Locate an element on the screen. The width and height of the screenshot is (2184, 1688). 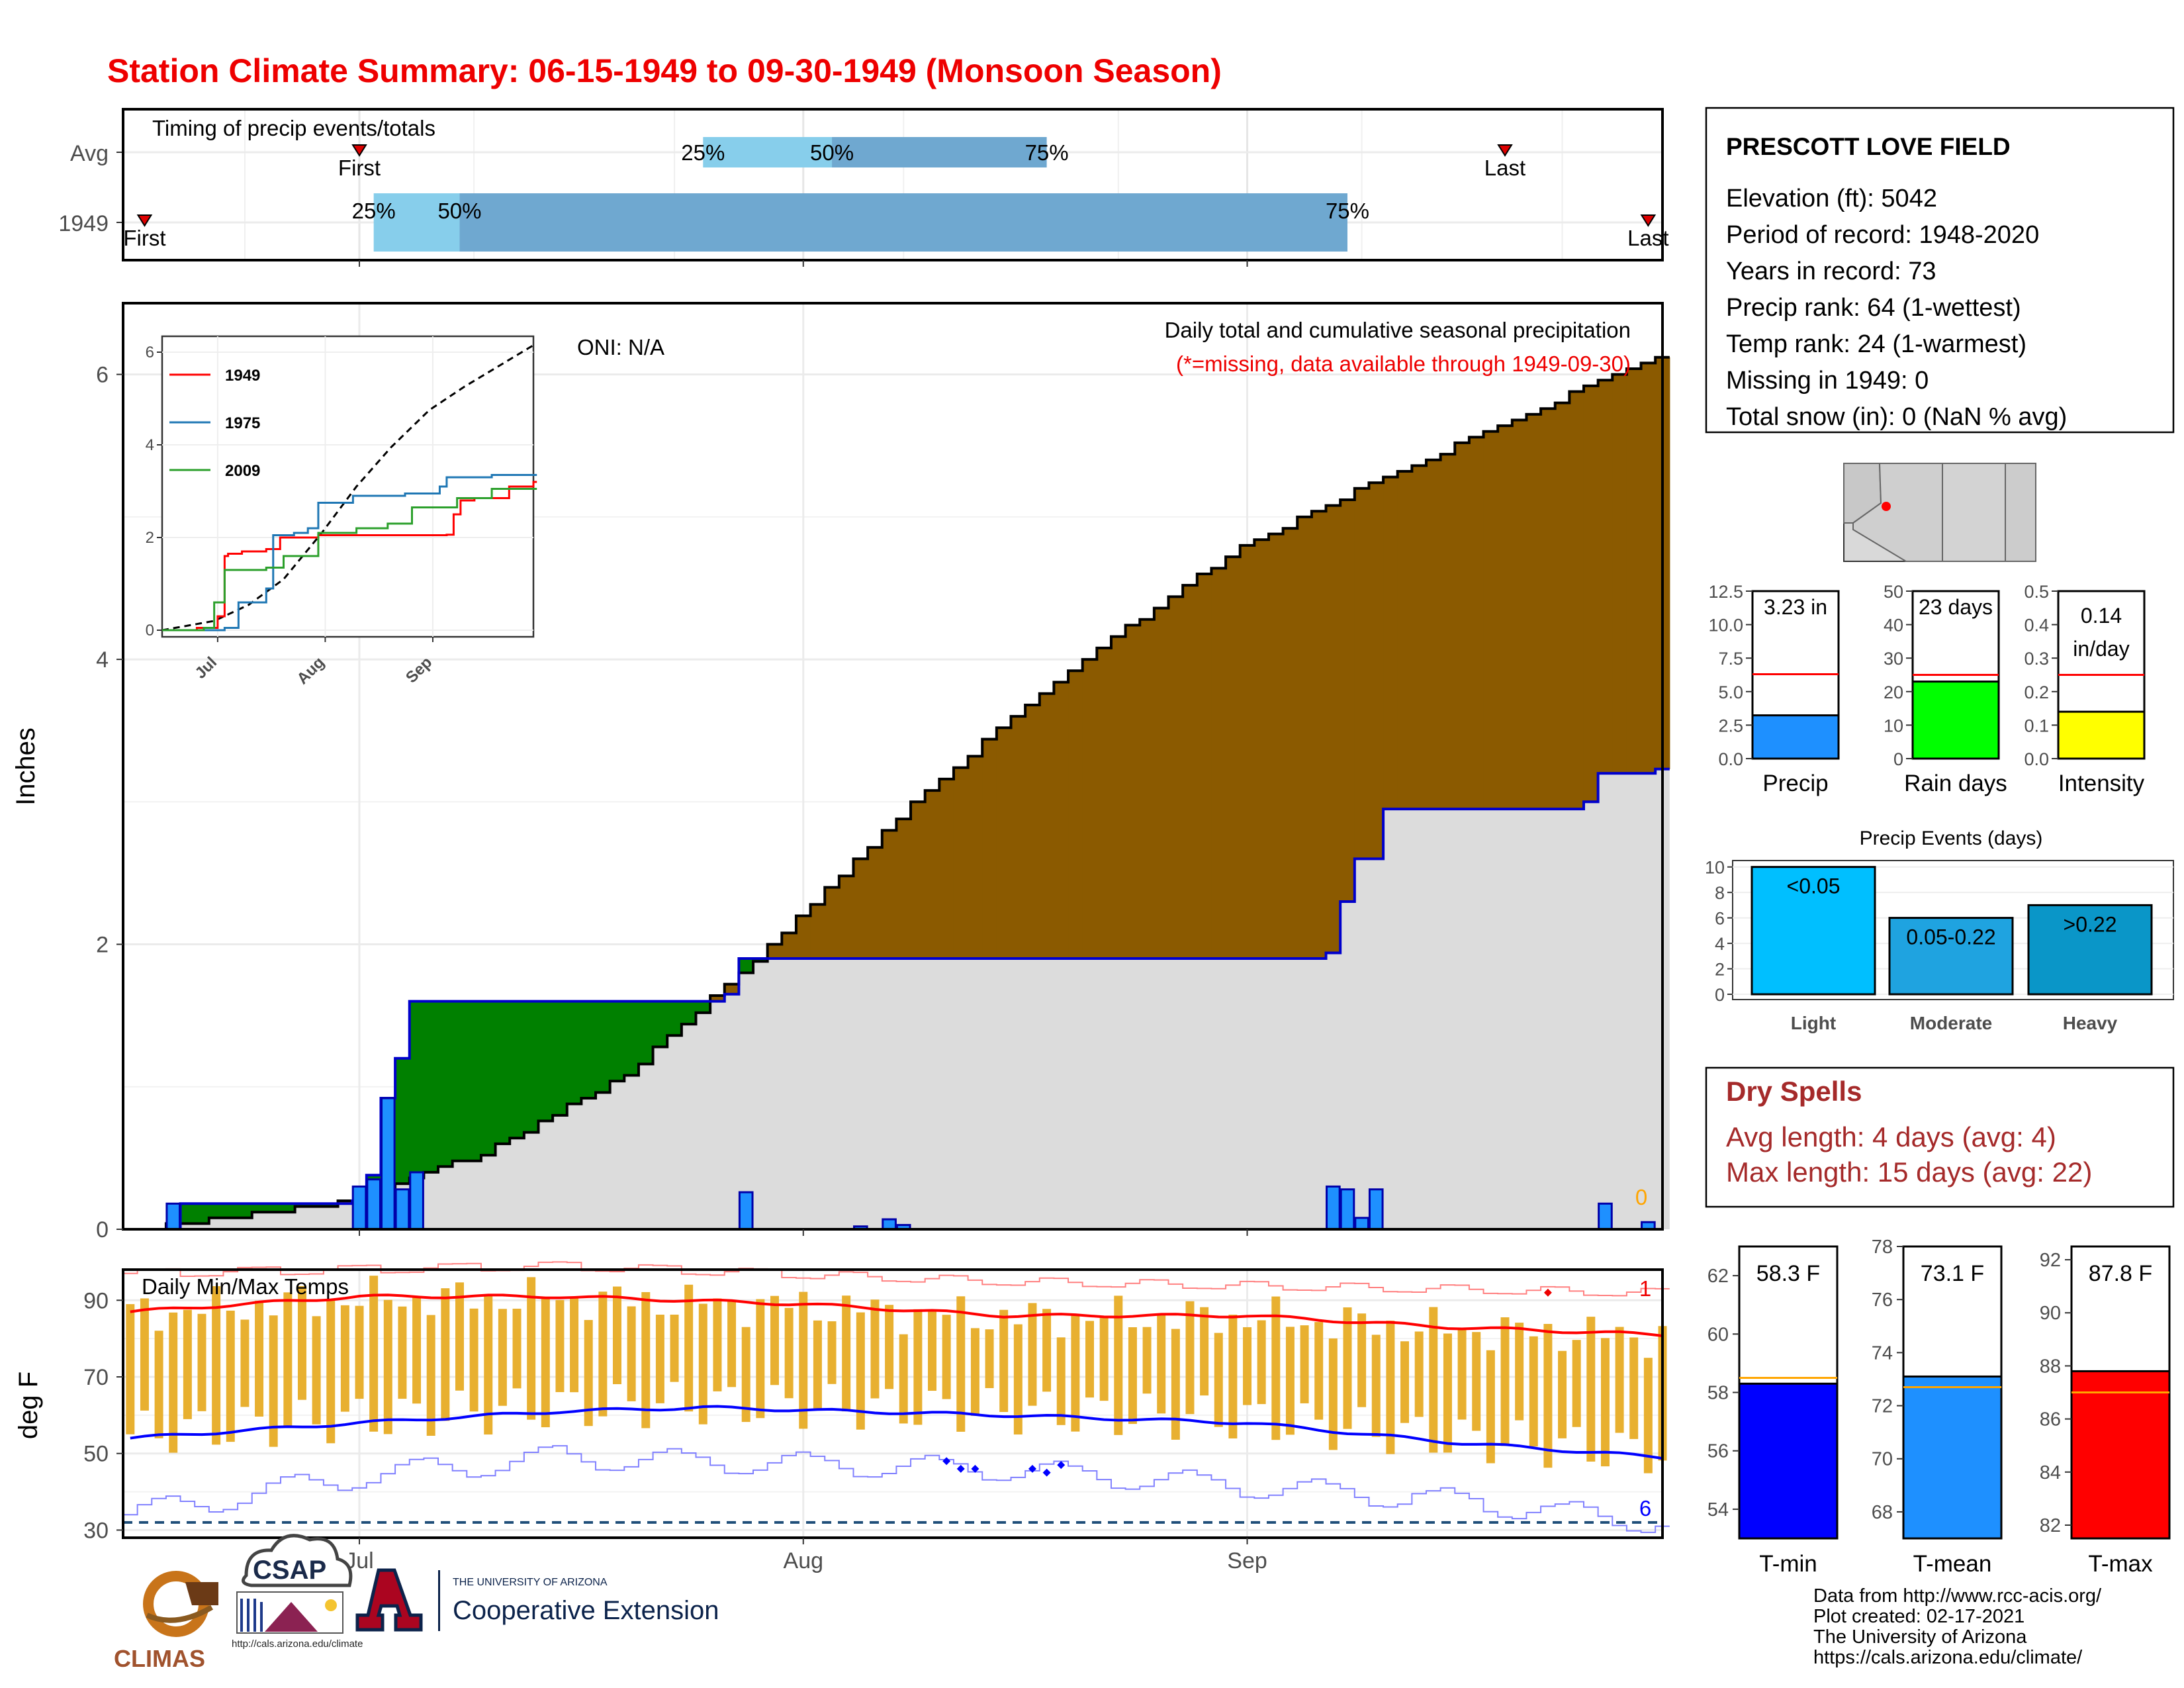
dry-spells-title: Dry Spells is located at coordinates (1794, 1091).